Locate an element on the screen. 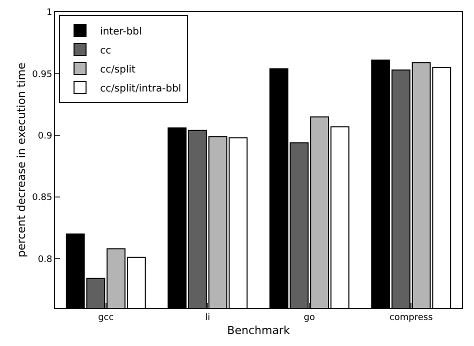 Image resolution: width=474 pixels, height=346 pixels. x-tick-label: gcc is located at coordinates (106, 317).